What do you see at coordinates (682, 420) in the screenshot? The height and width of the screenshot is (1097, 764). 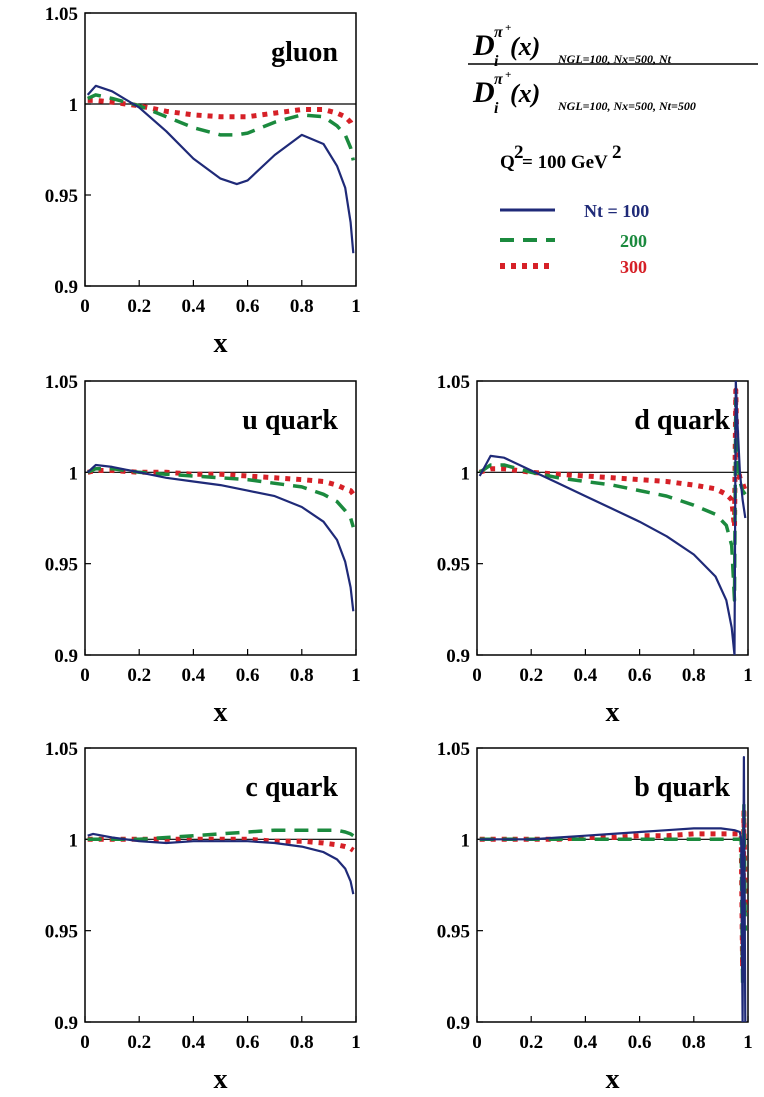 I see `panel-title: d quark` at bounding box center [682, 420].